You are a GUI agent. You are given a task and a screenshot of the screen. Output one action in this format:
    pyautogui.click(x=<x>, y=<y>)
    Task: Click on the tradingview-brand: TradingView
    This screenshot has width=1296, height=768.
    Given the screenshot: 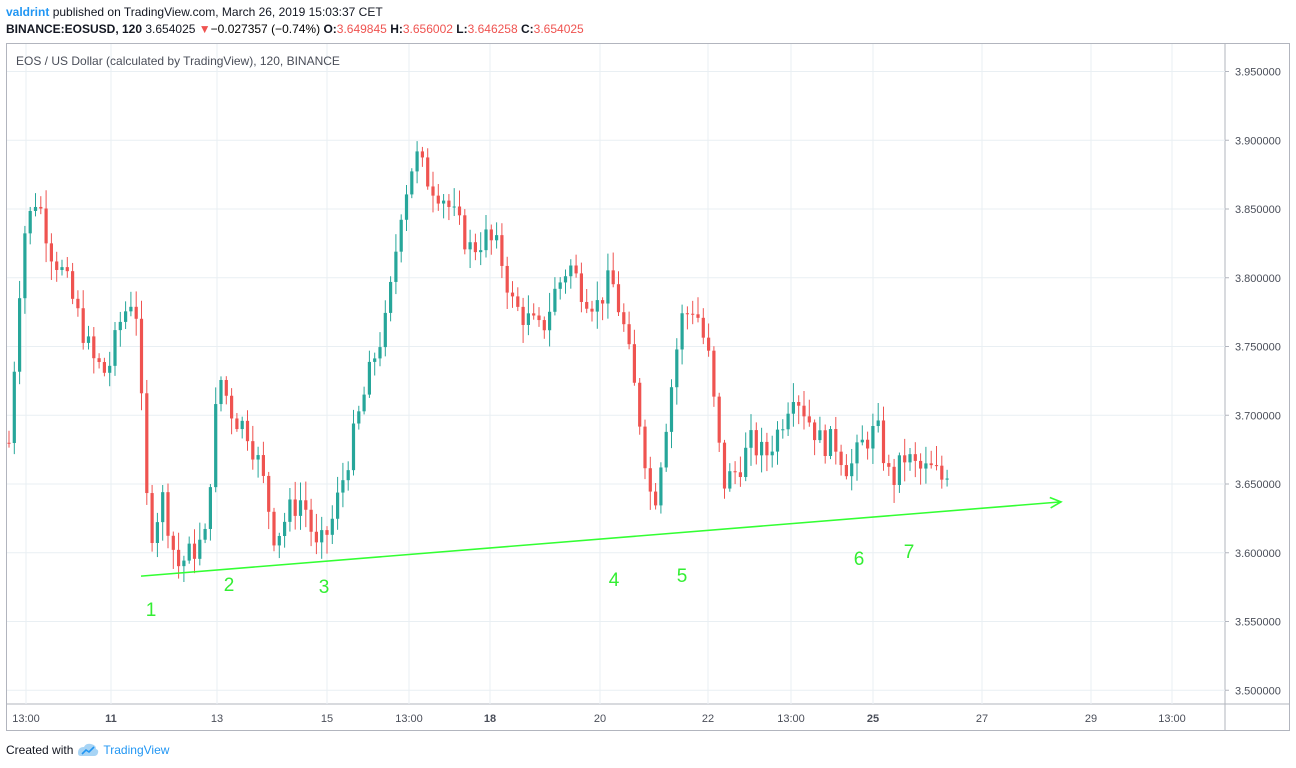 What is the action you would take?
    pyautogui.click(x=136, y=750)
    